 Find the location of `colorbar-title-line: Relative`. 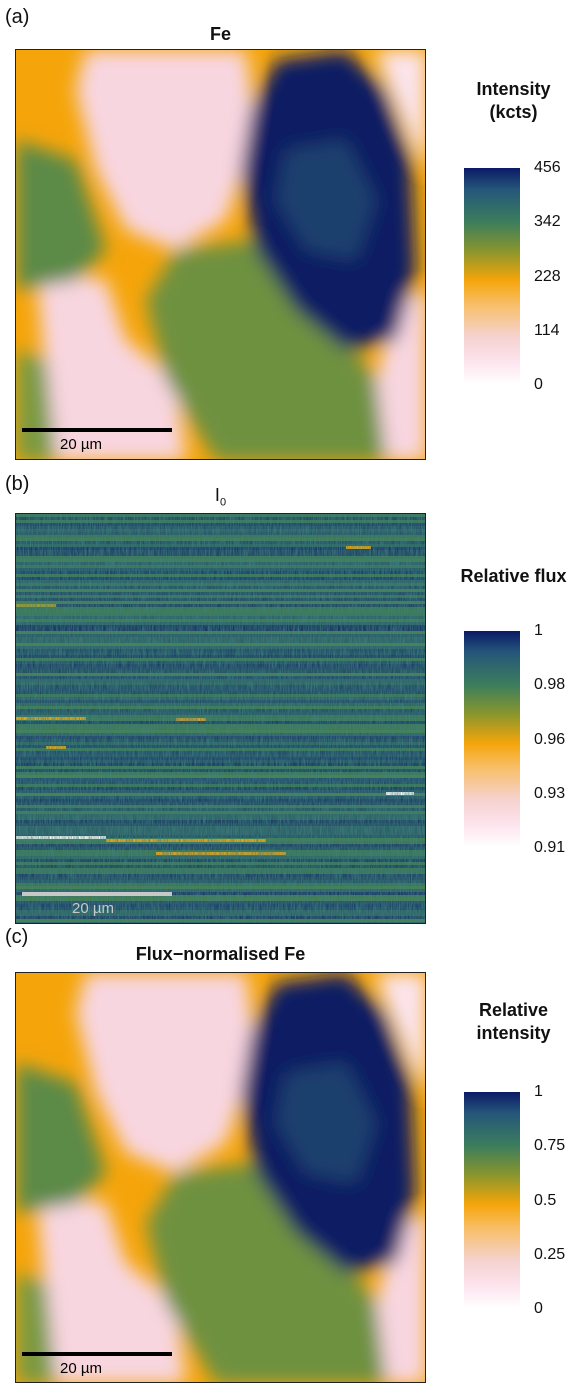

colorbar-title-line: Relative is located at coordinates (513, 1010).